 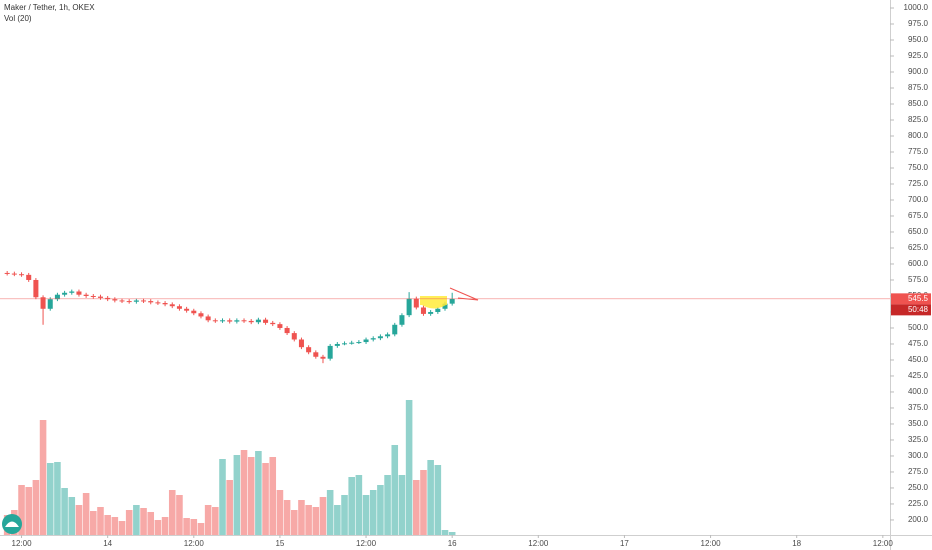 I want to click on y-tick-label: 250.0, so click(x=918, y=487).